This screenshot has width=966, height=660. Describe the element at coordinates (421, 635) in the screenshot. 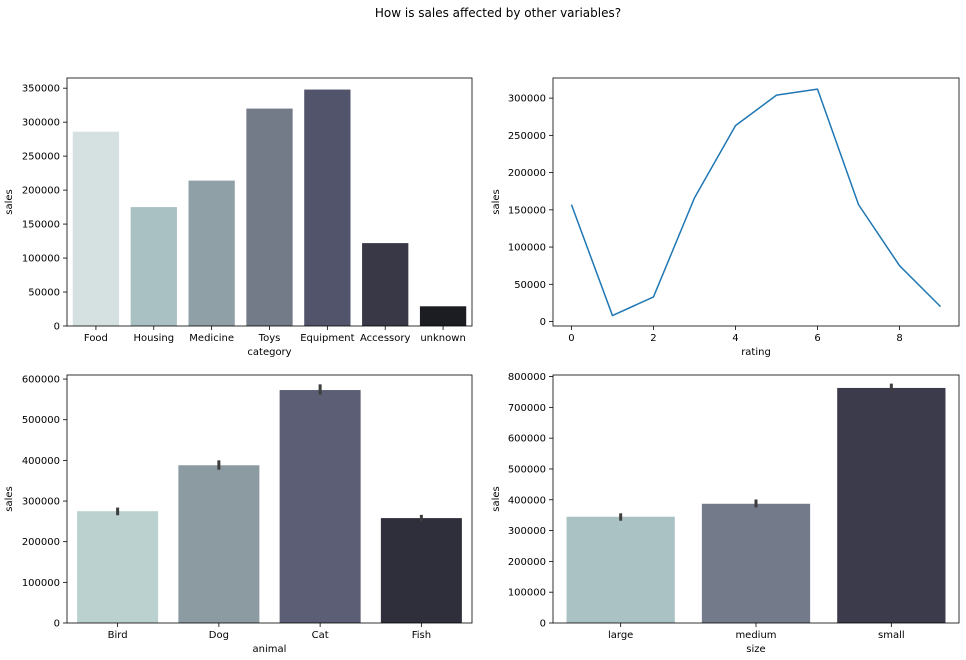

I see `x-tick-label: Fish` at that location.